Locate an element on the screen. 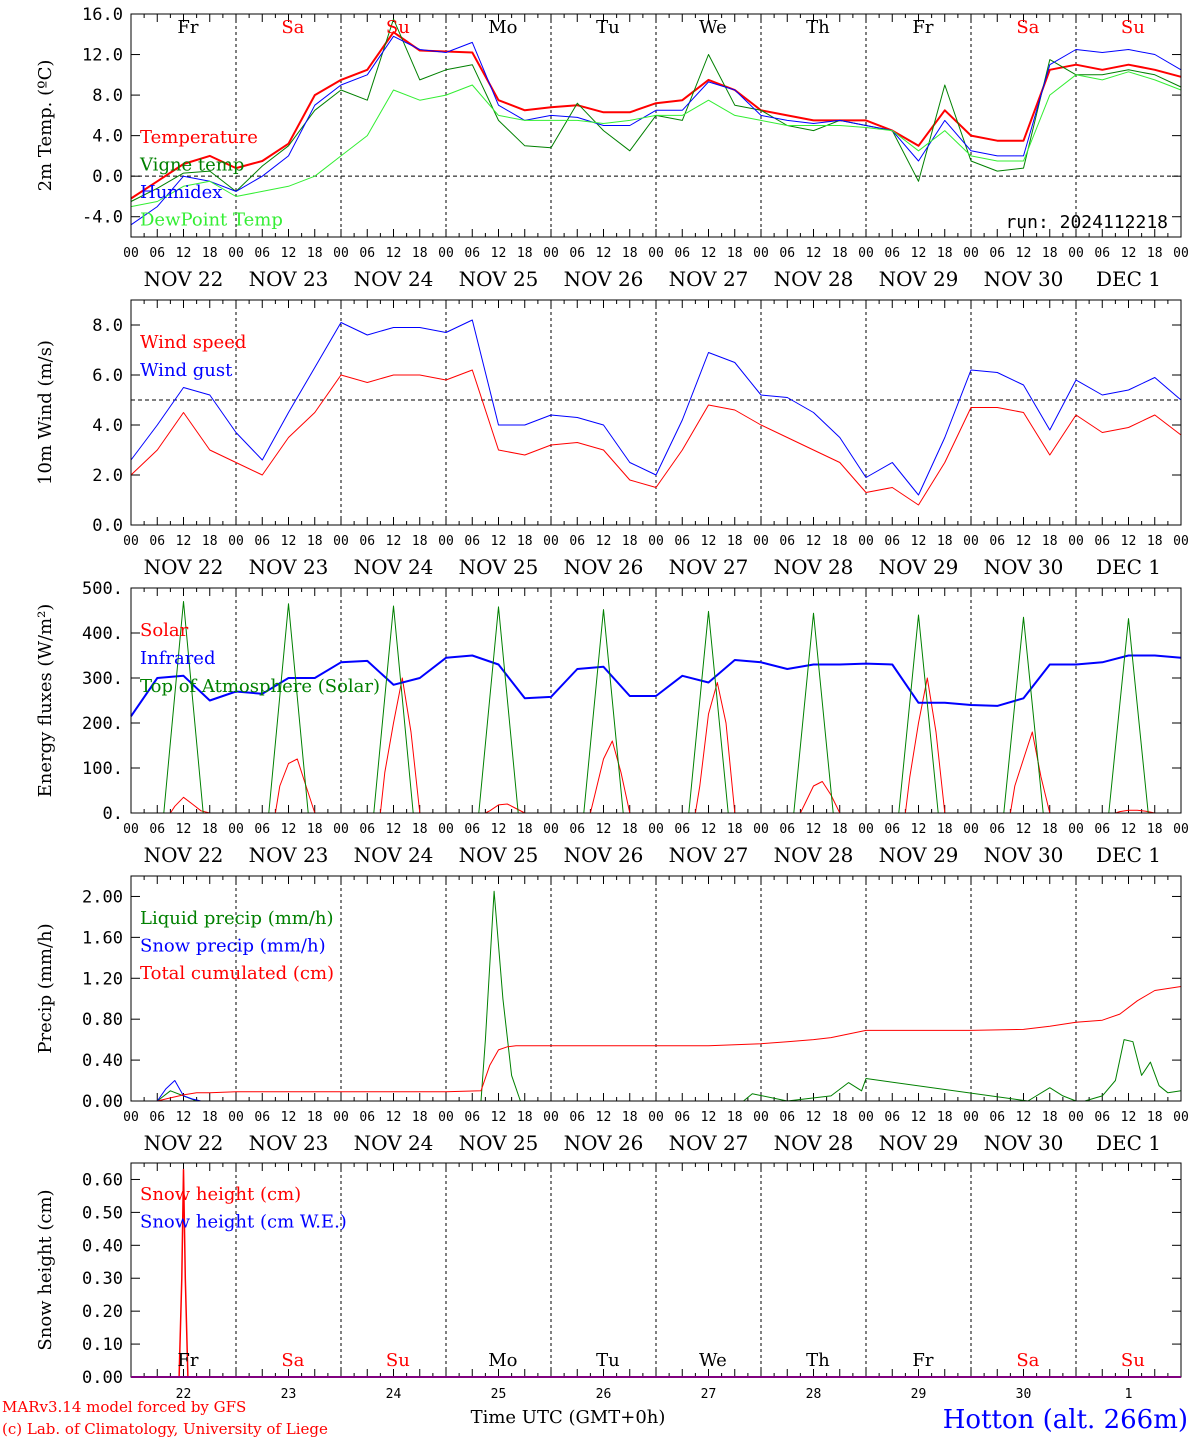  weekday-label: Th is located at coordinates (818, 1360).